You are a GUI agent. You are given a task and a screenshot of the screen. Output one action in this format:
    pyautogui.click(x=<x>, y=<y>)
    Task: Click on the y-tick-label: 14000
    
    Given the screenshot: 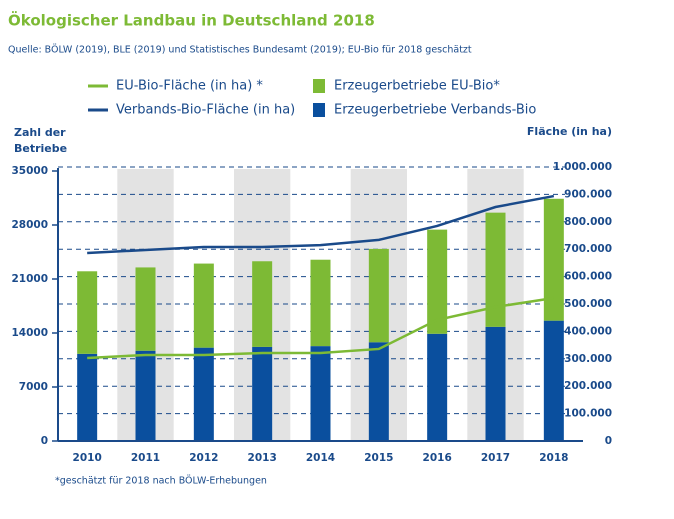 What is the action you would take?
    pyautogui.click(x=29, y=333)
    